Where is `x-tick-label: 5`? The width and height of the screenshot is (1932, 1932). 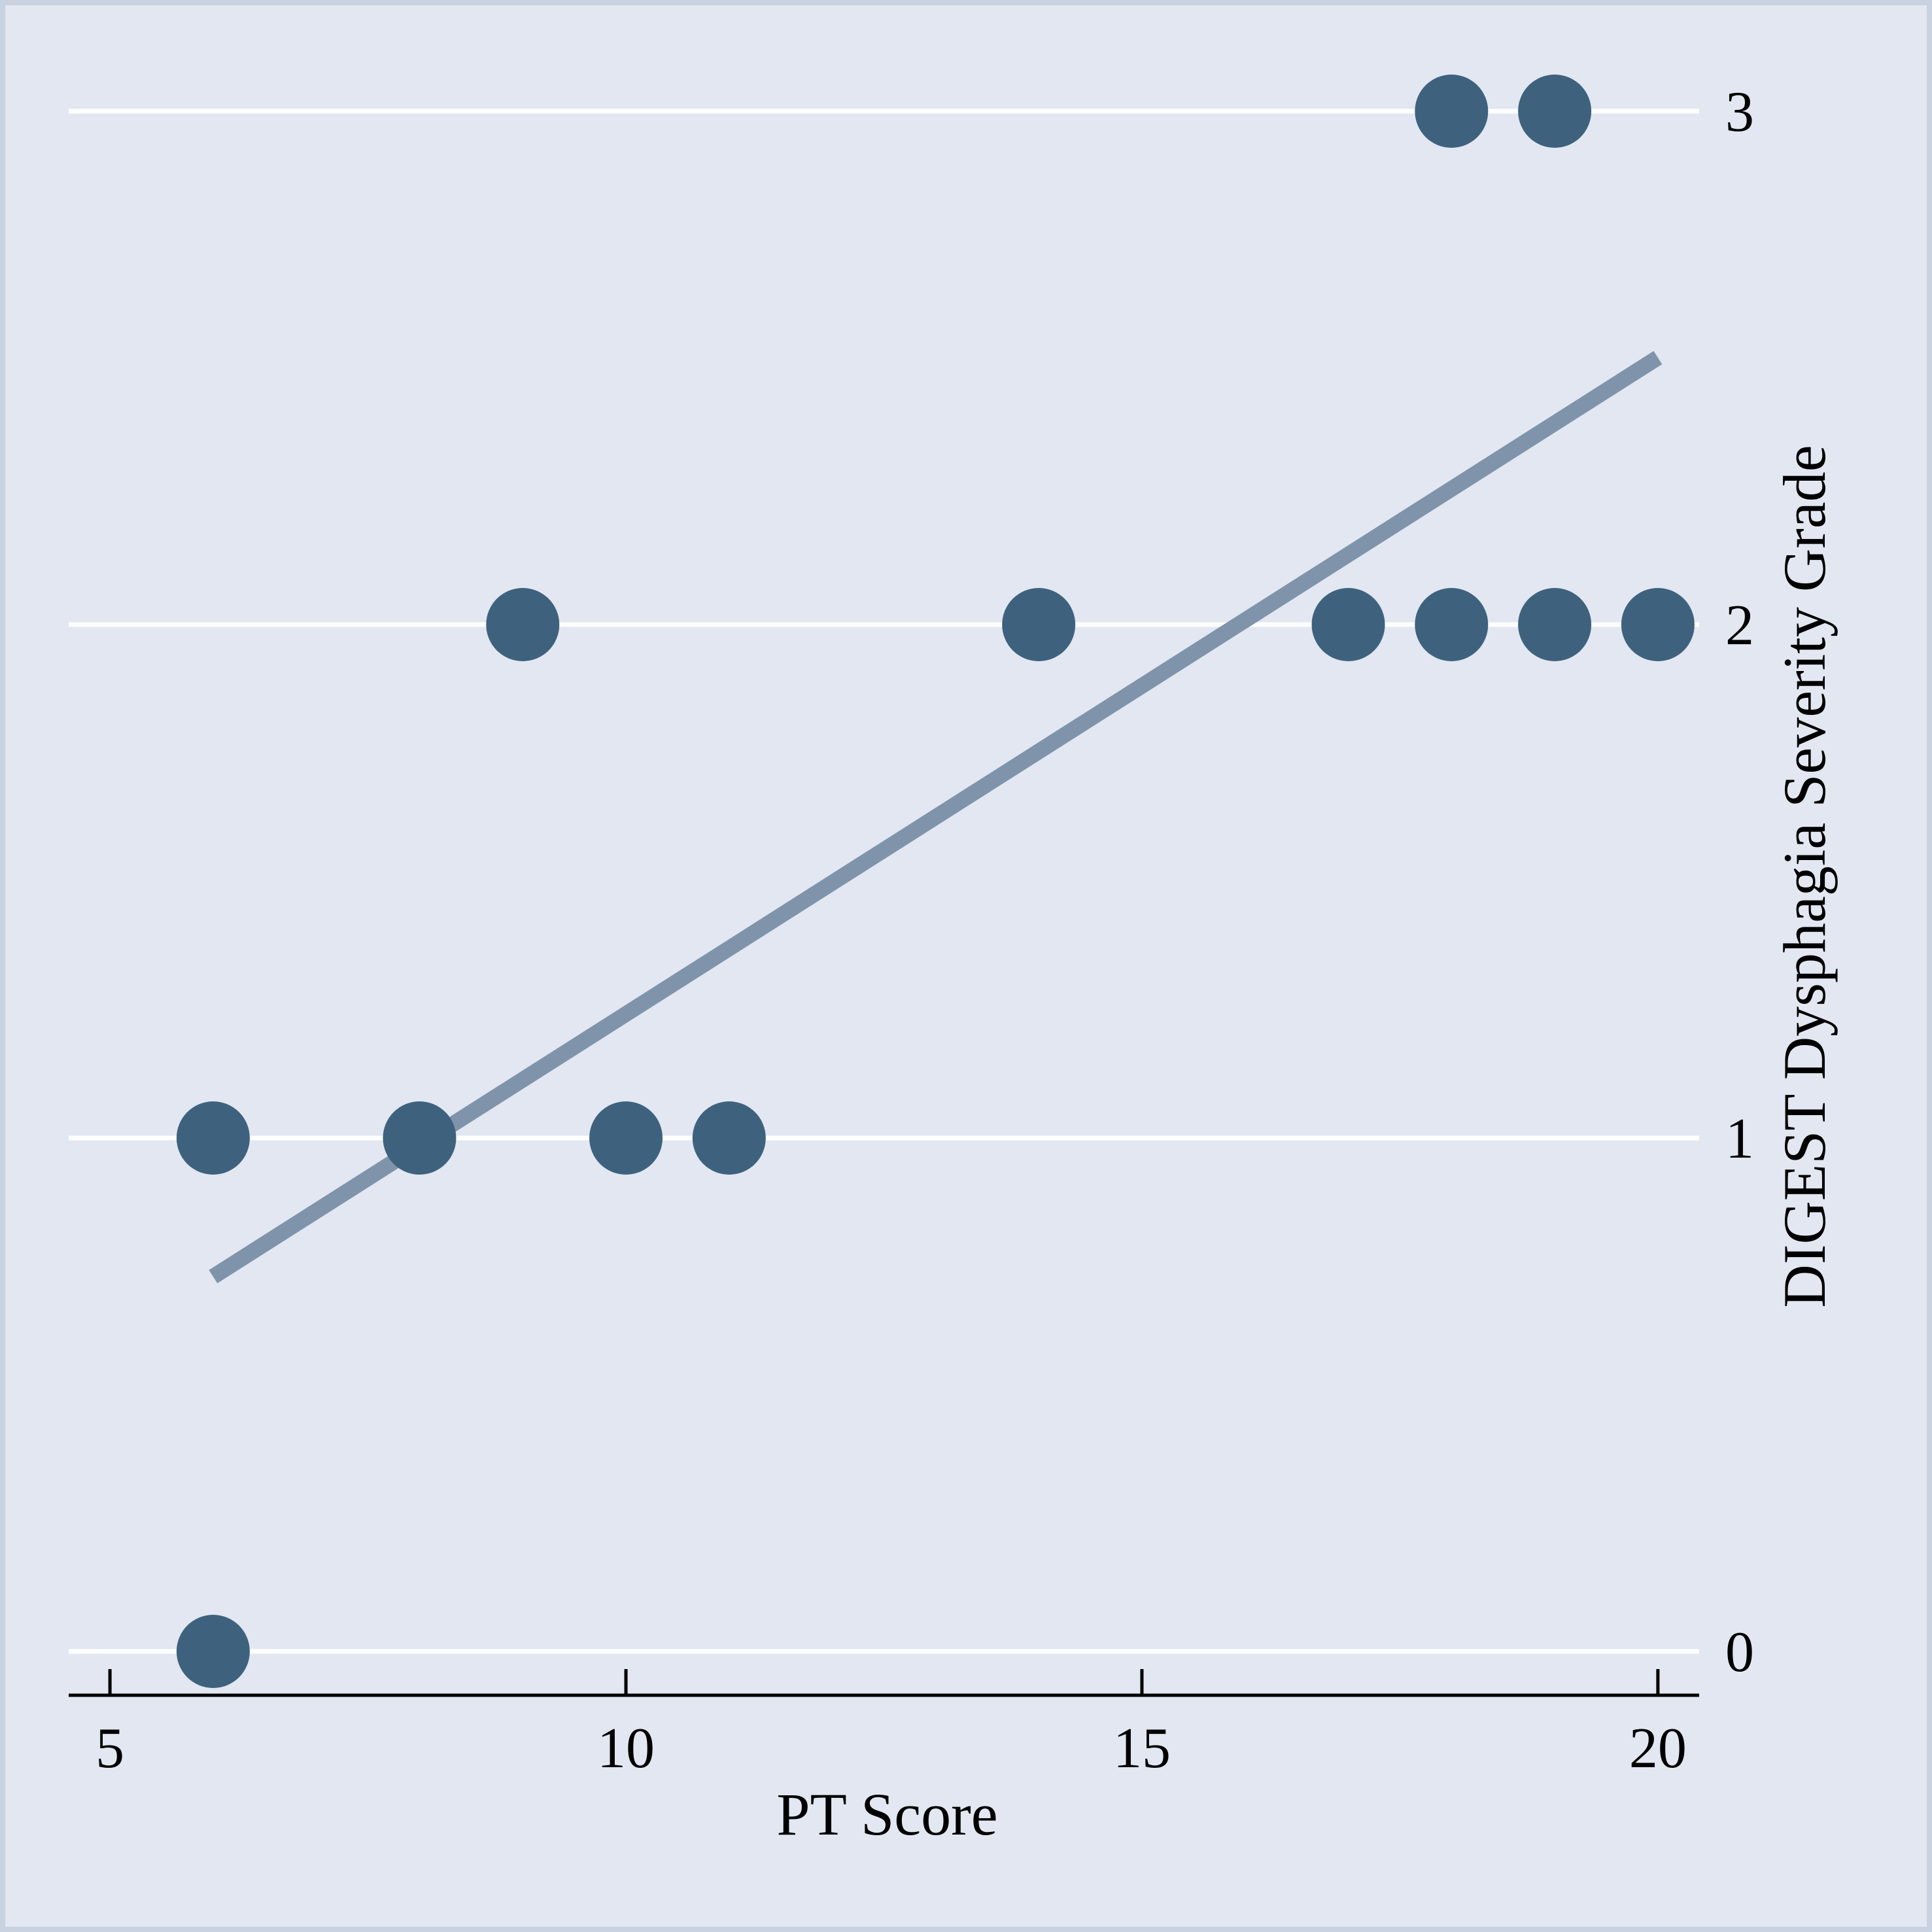
x-tick-label: 5 is located at coordinates (109, 1748).